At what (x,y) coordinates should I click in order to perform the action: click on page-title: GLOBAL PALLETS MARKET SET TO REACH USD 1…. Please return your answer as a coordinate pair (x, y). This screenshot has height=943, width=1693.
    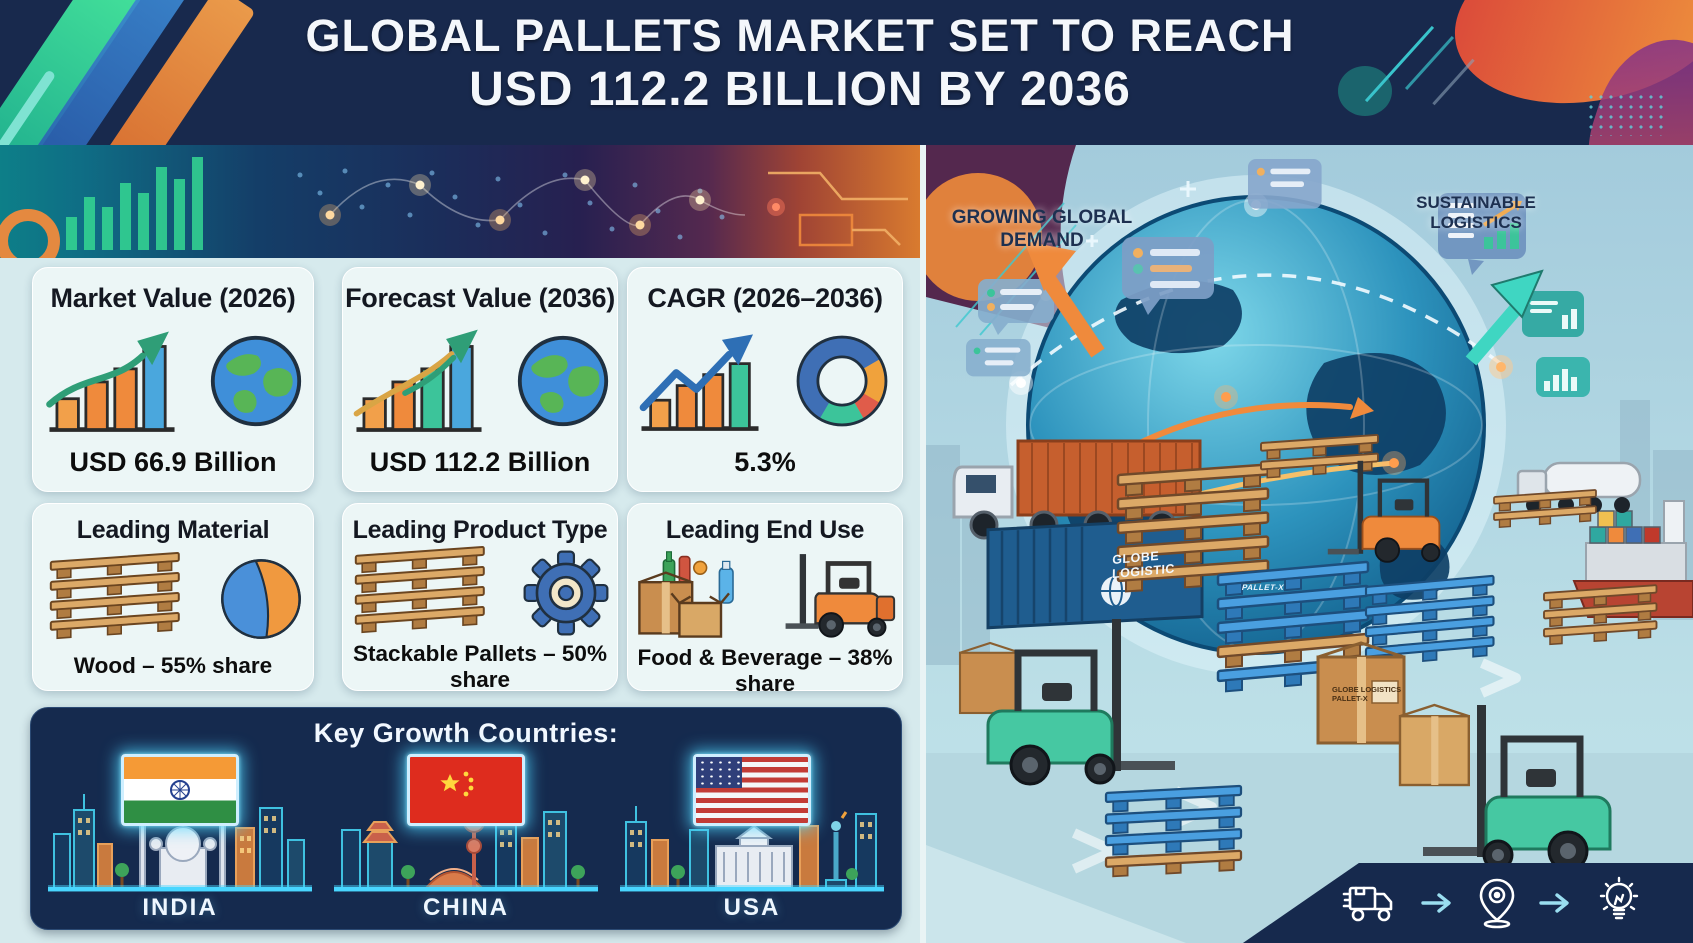
    Looking at the image, I should click on (800, 63).